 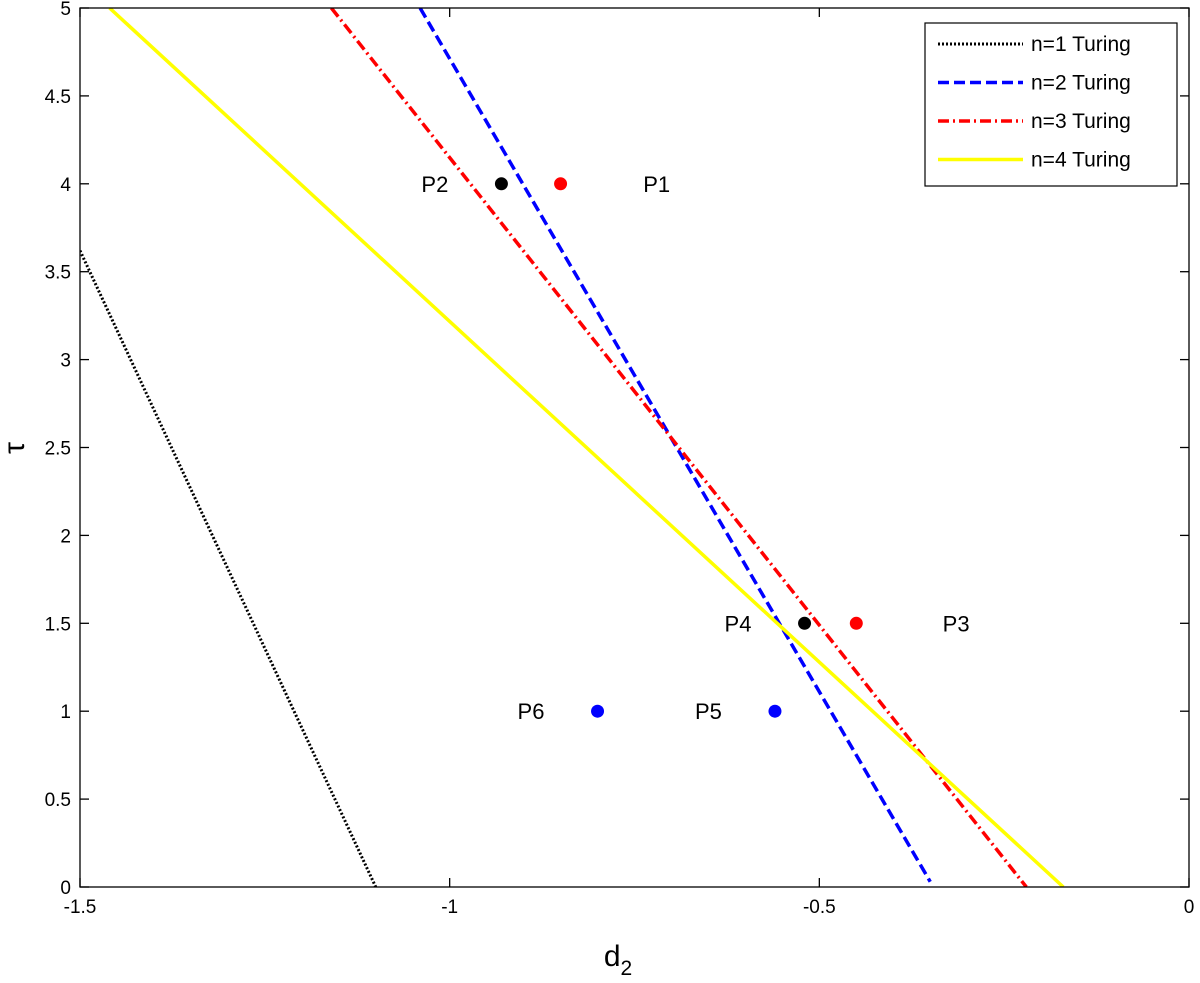 I want to click on point-p5, so click(x=775, y=711).